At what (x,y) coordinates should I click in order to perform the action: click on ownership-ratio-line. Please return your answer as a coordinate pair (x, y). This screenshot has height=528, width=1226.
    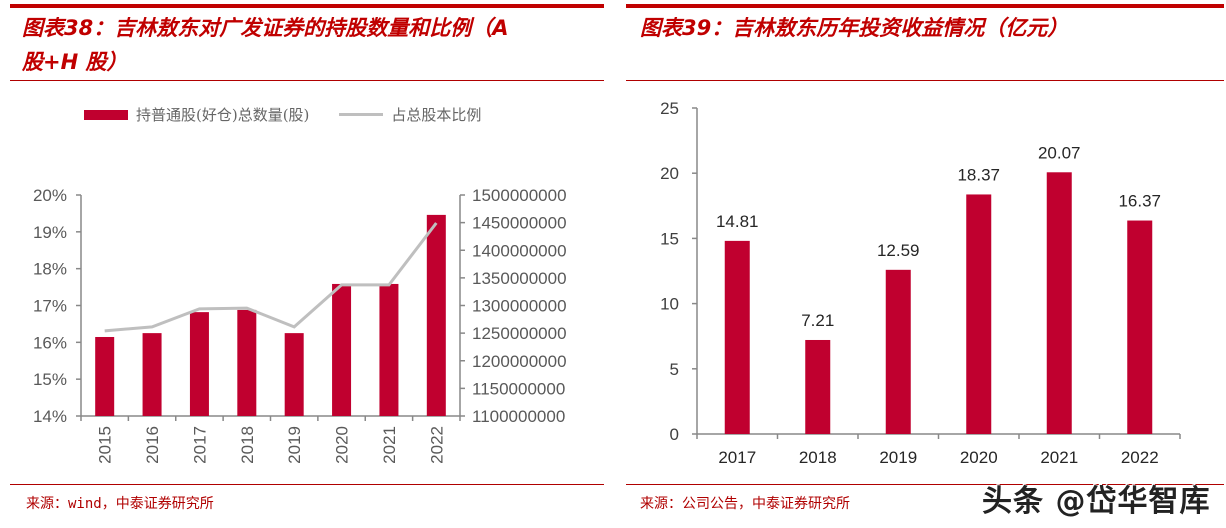
    Looking at the image, I should click on (271, 277).